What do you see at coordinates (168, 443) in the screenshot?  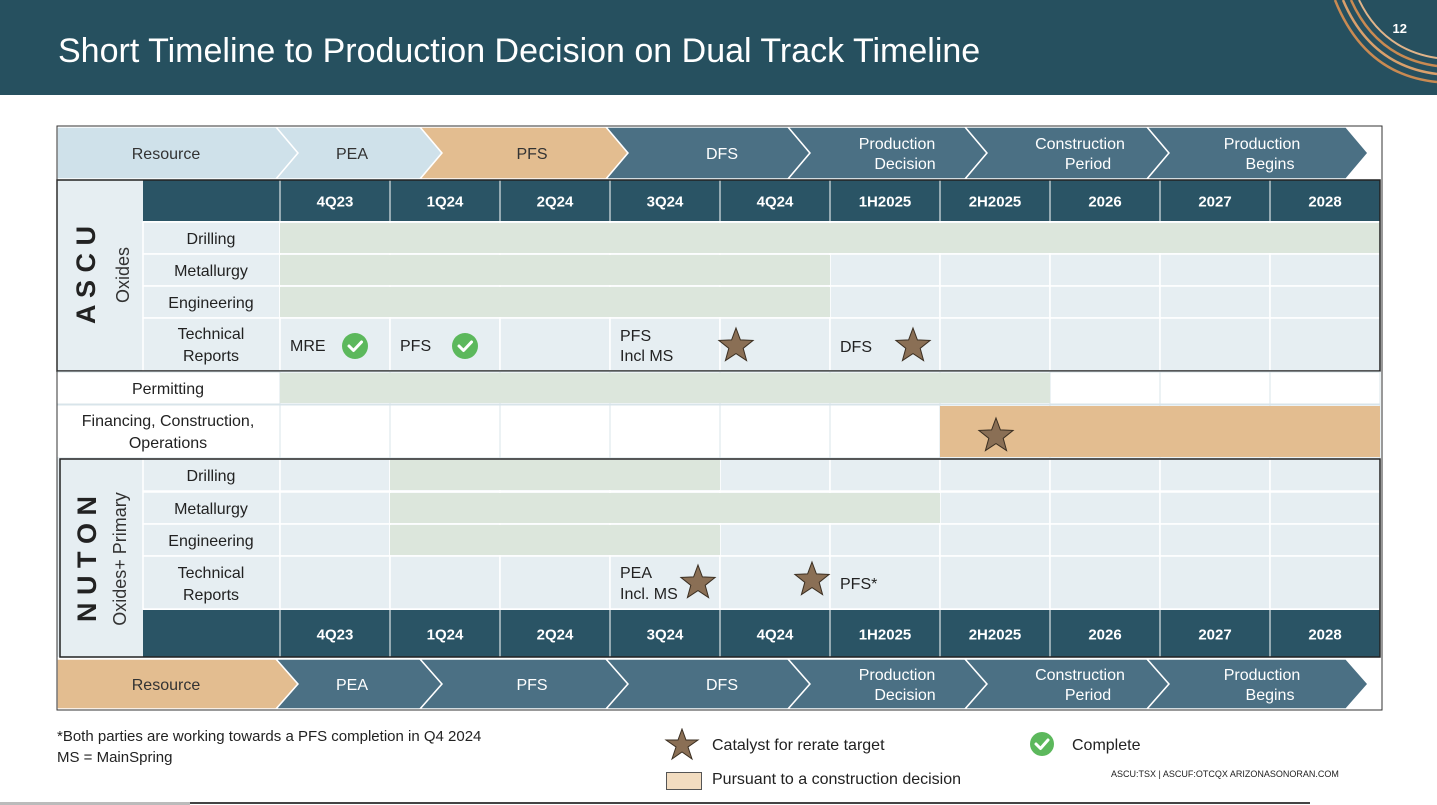 I see `financing-label-b: Operations` at bounding box center [168, 443].